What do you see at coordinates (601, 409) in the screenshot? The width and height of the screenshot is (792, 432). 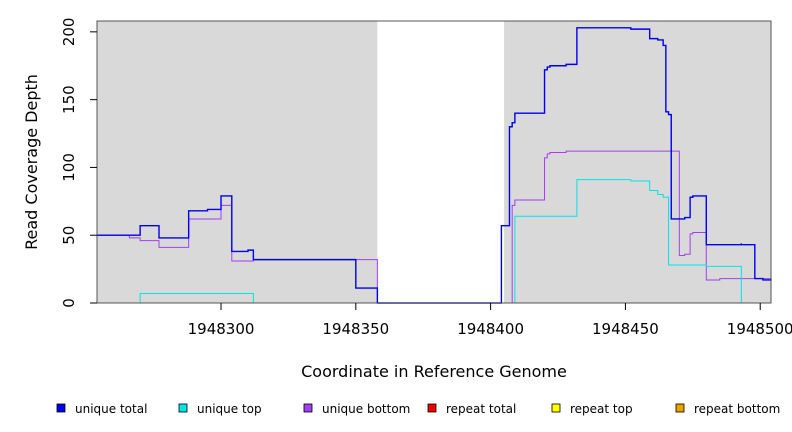 I see `legend-label: repeat top` at bounding box center [601, 409].